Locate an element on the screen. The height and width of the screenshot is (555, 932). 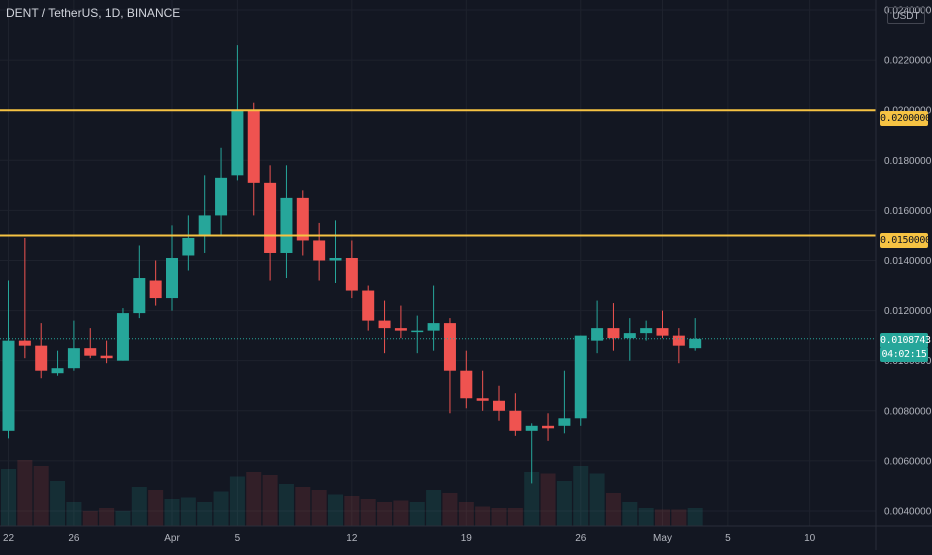
countdown-badge: 04:02:15 is located at coordinates (904, 354).